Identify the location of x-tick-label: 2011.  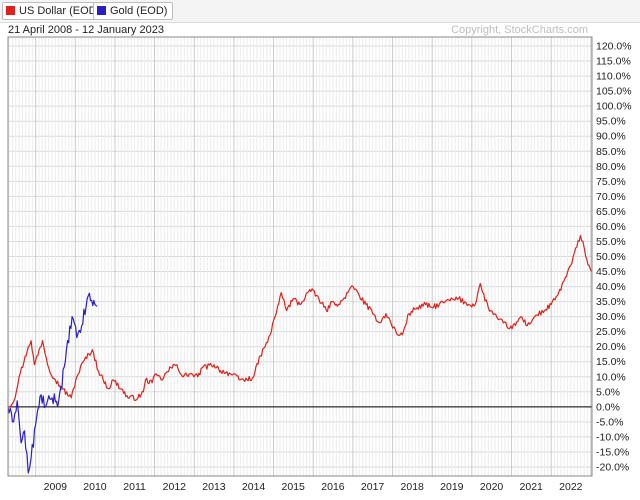
(134, 487).